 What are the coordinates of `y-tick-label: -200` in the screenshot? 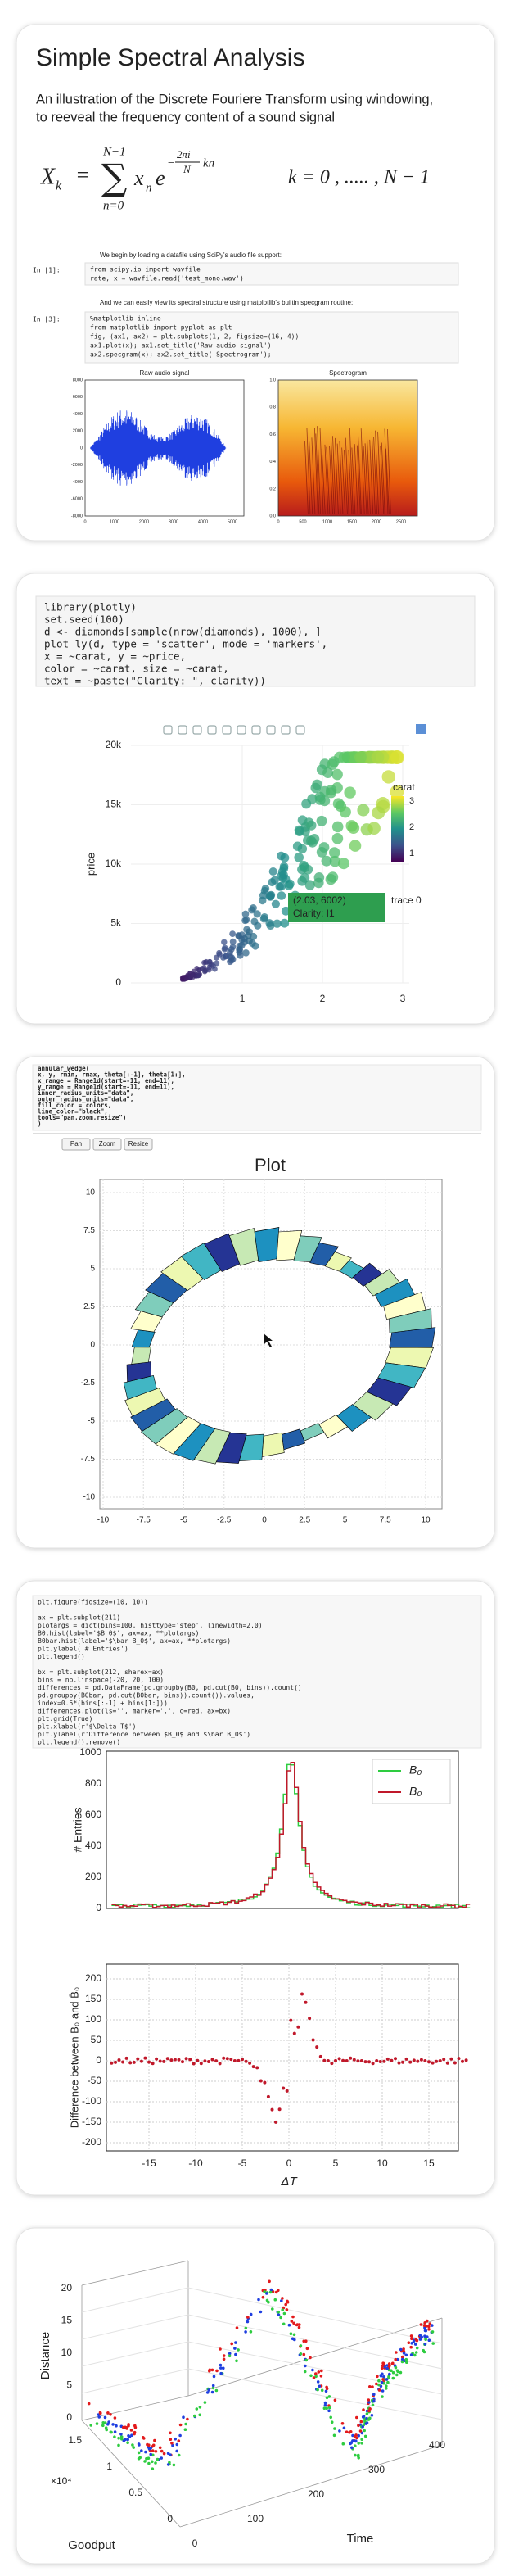 It's located at (92, 2142).